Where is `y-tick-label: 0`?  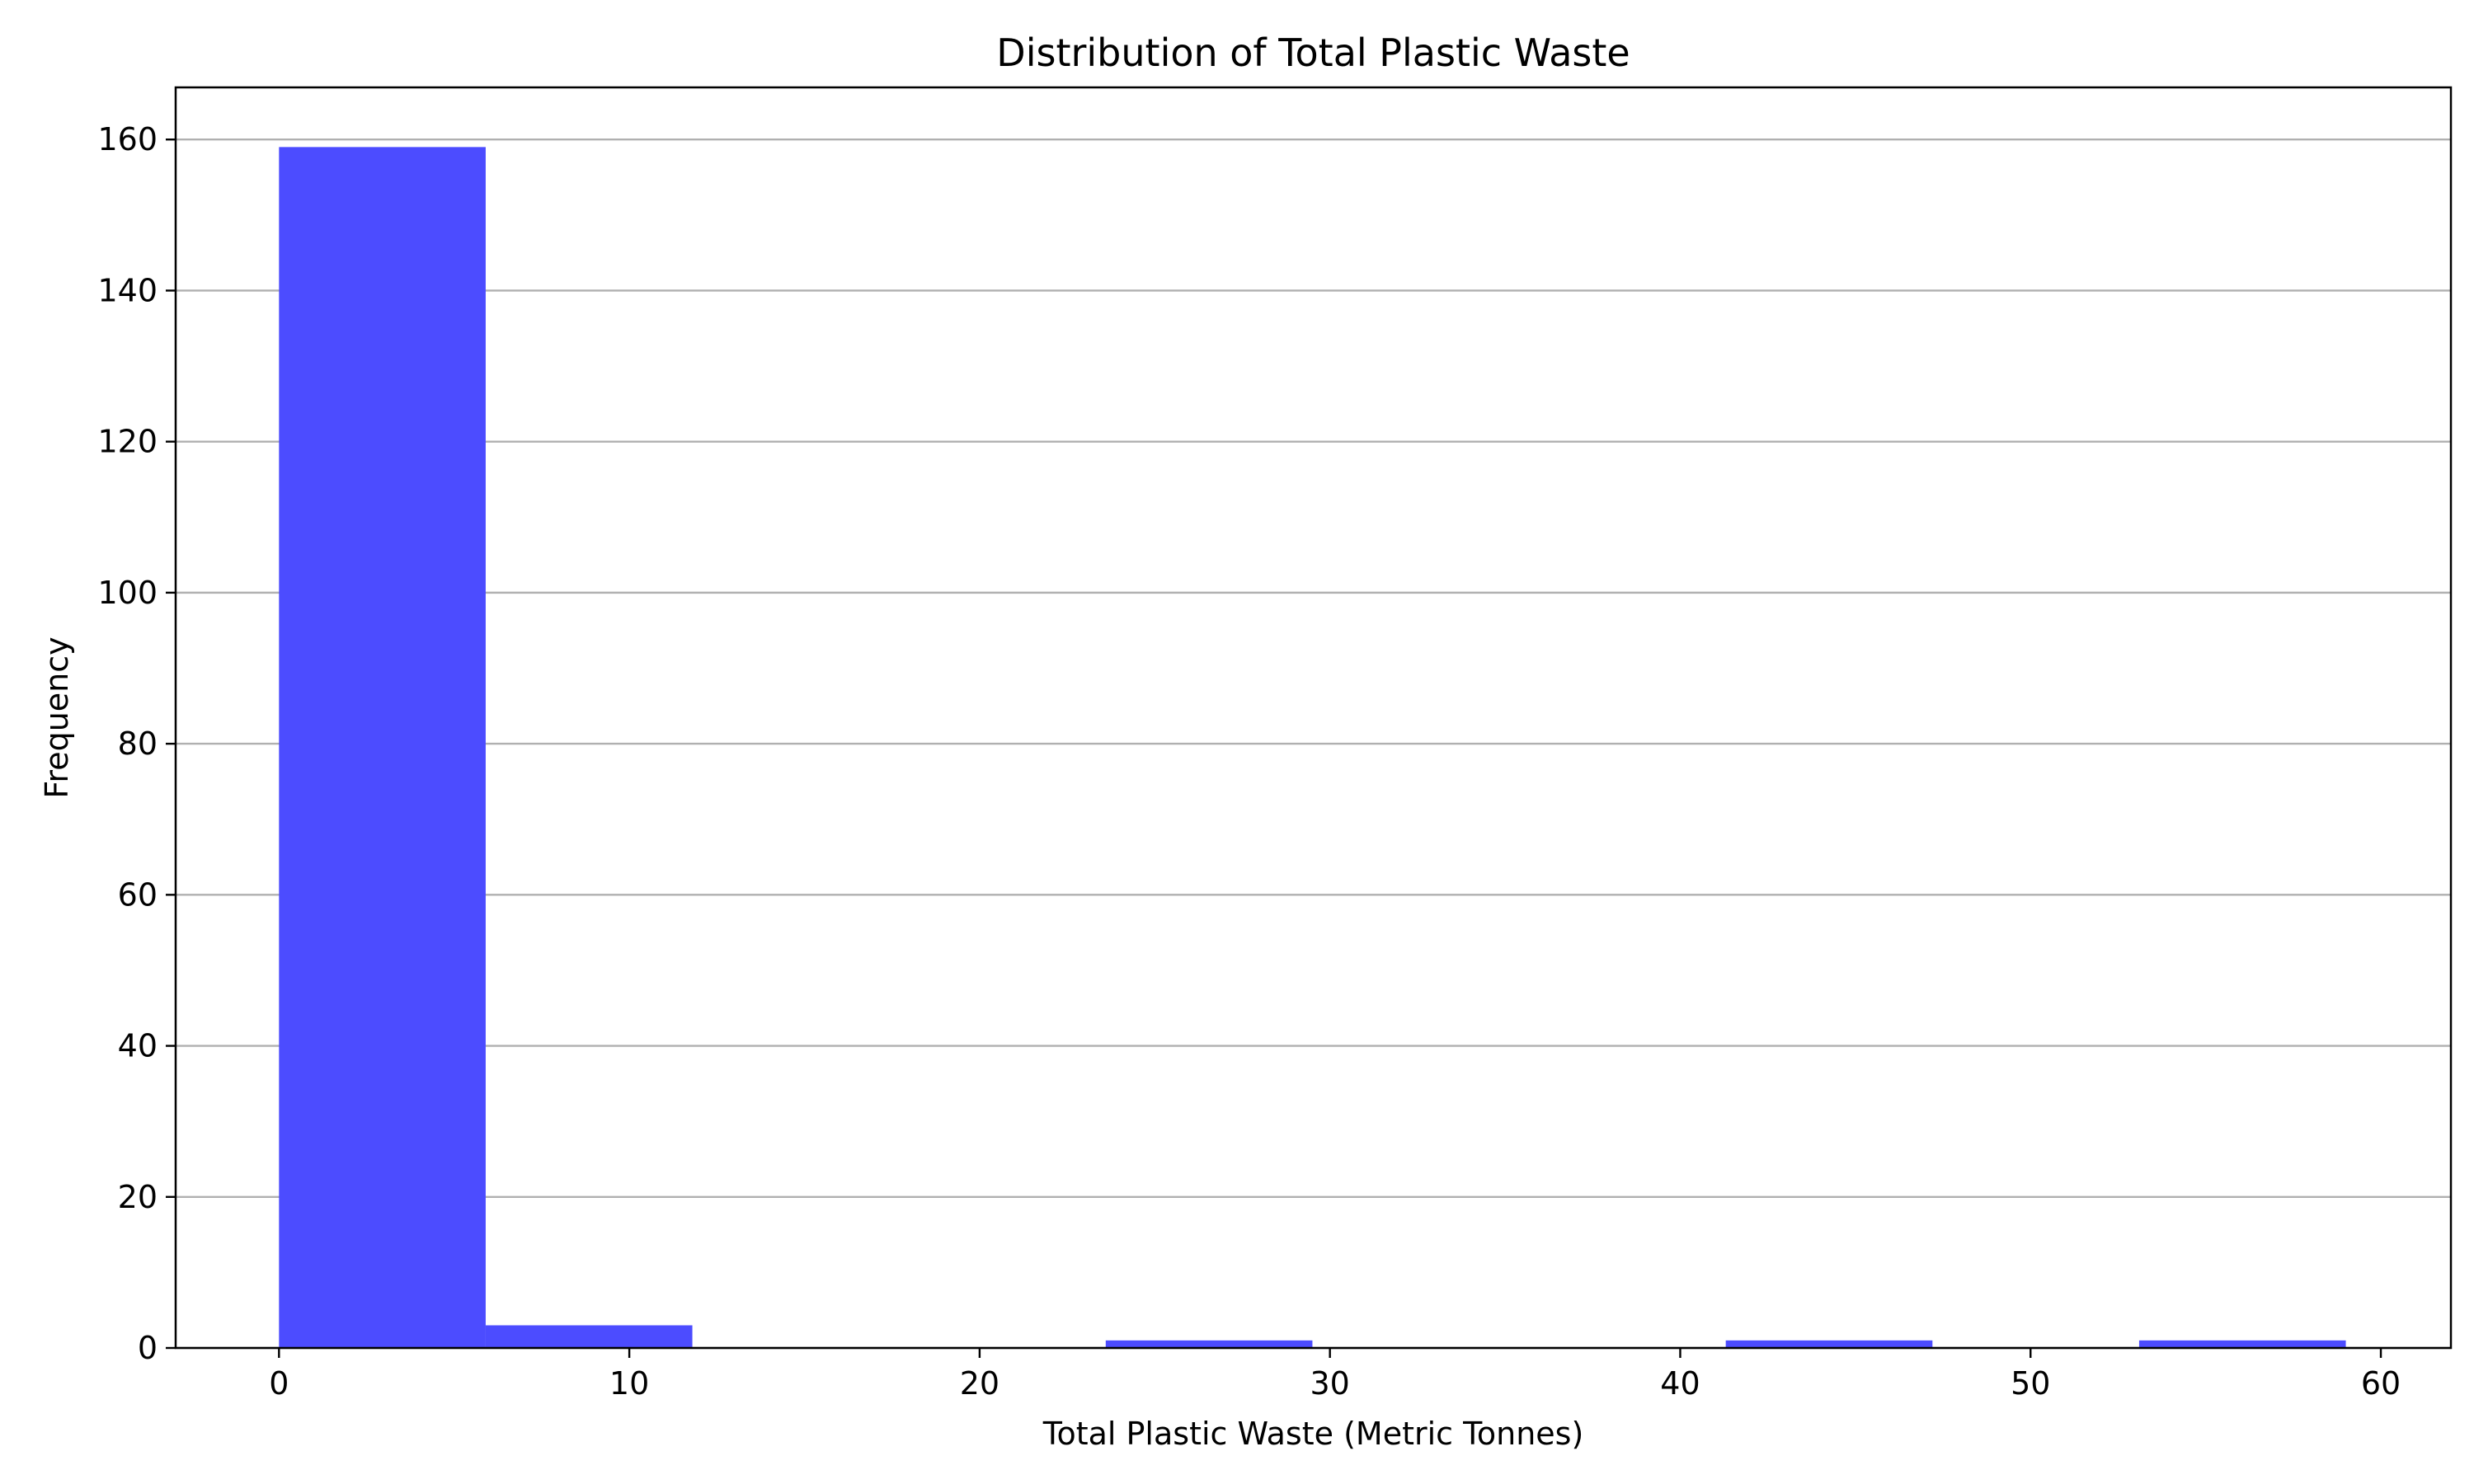 y-tick-label: 0 is located at coordinates (148, 1348).